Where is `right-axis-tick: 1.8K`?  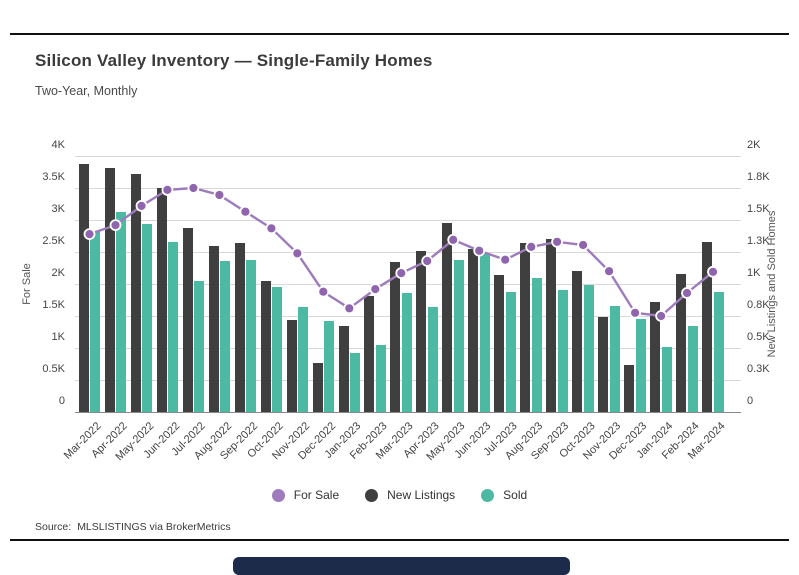 right-axis-tick: 1.8K is located at coordinates (758, 177).